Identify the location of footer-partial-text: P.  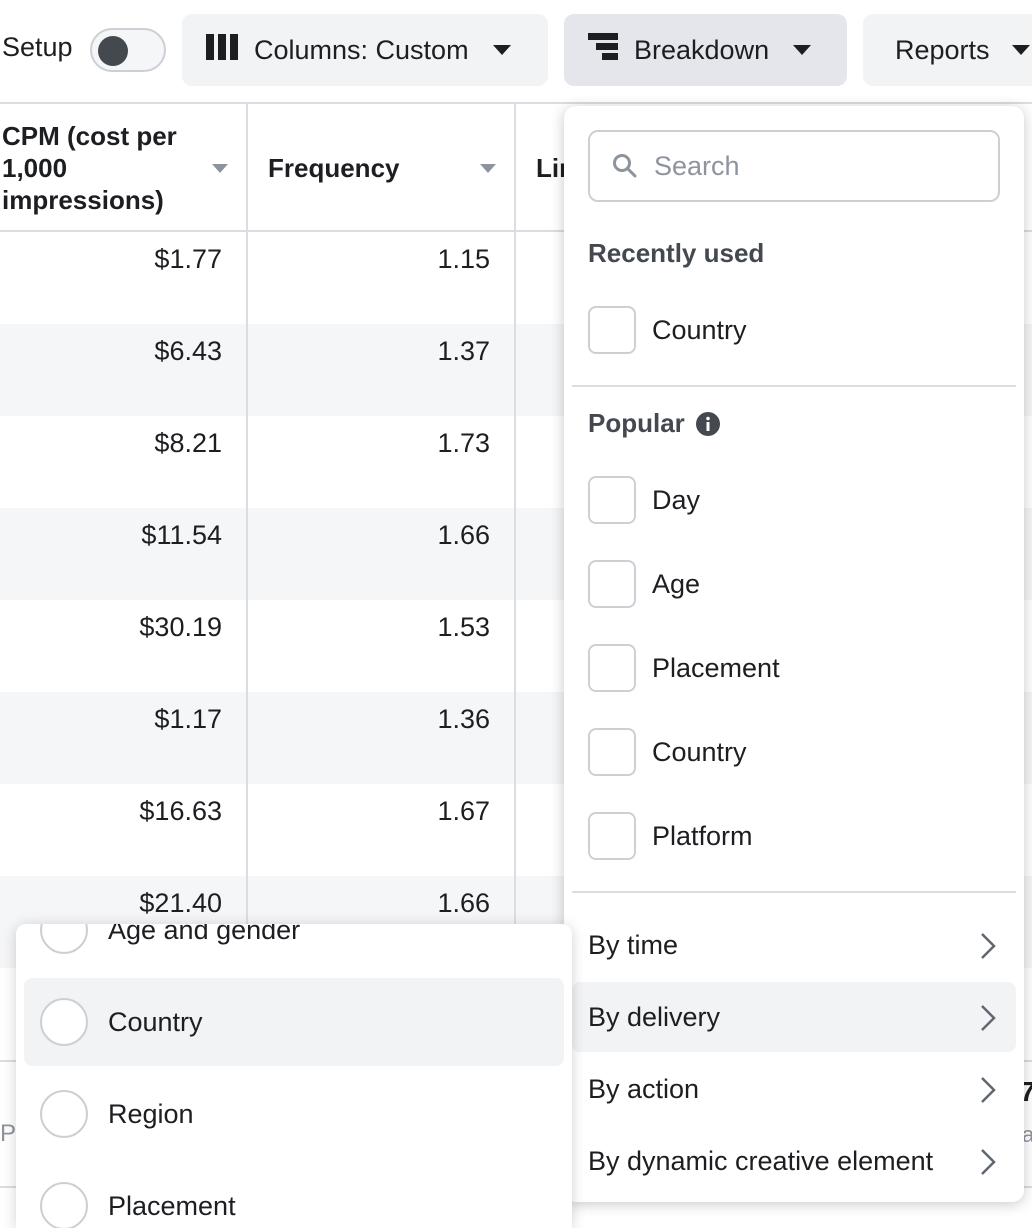
(8, 1133).